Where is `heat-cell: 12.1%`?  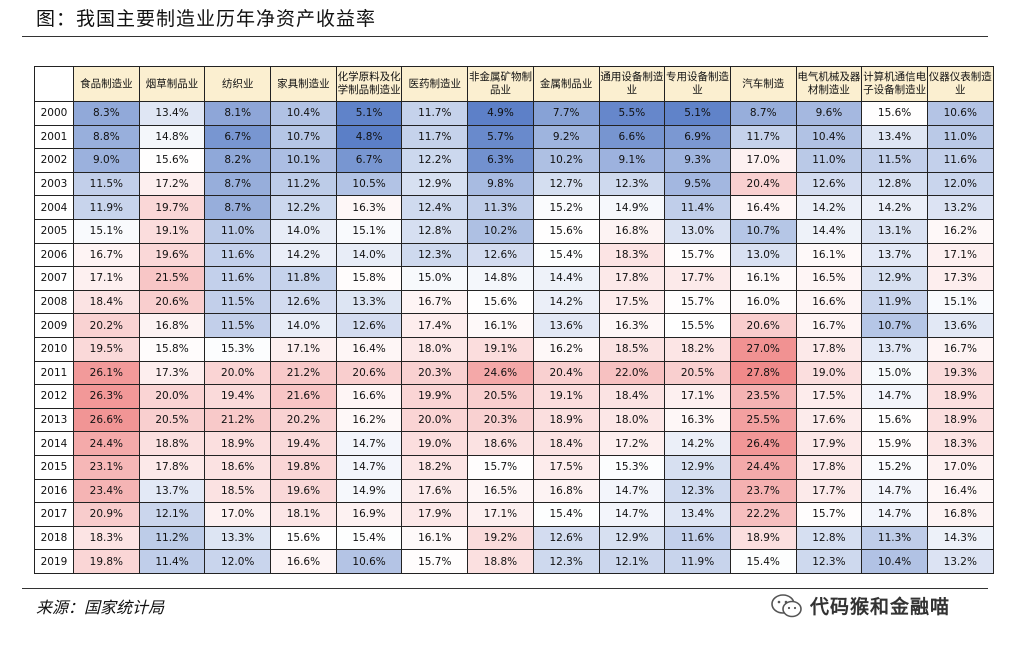
heat-cell: 12.1% is located at coordinates (172, 514).